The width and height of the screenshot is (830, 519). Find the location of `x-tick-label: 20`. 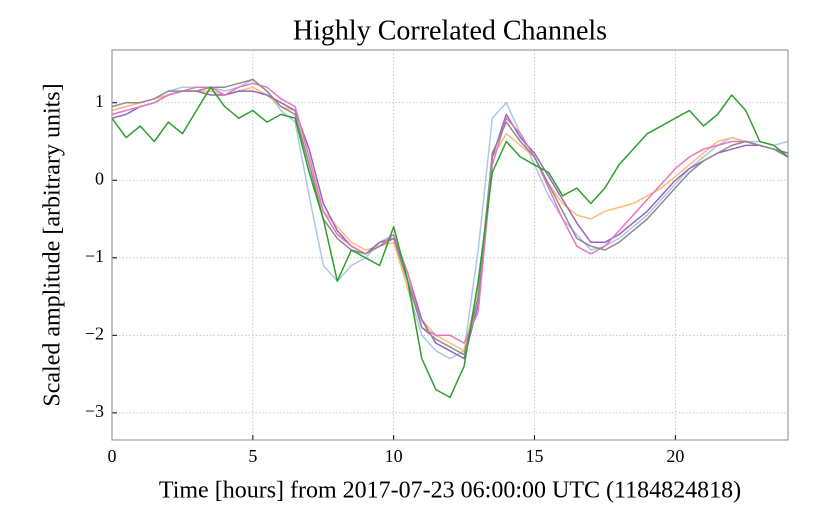

x-tick-label: 20 is located at coordinates (675, 456).